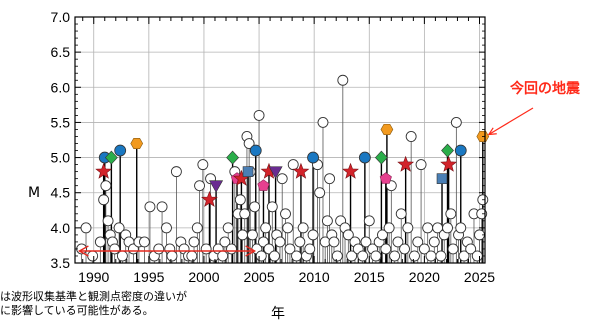  Describe the element at coordinates (61, 228) in the screenshot. I see `y-tick-label: 4.0` at that location.